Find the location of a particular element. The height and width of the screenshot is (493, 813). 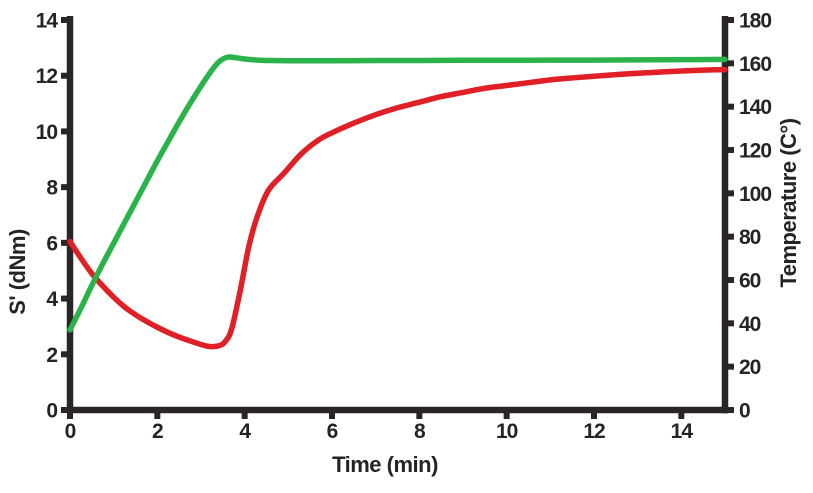

x-tick-label: 4 is located at coordinates (245, 431).